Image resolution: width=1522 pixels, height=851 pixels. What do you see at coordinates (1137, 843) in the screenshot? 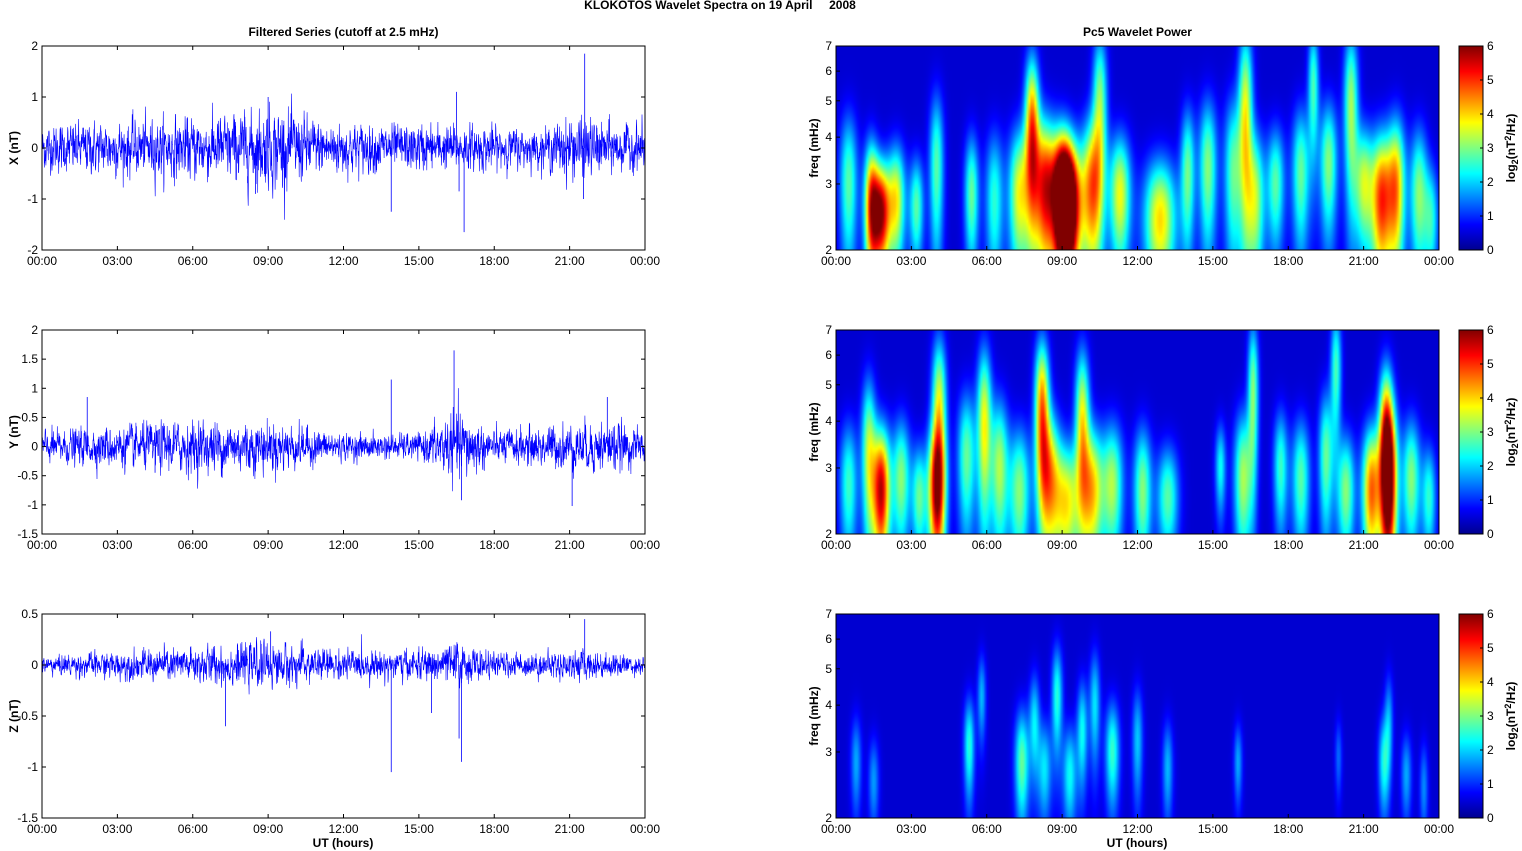
I see `x-axis-label-right: UT (hours)` at bounding box center [1137, 843].